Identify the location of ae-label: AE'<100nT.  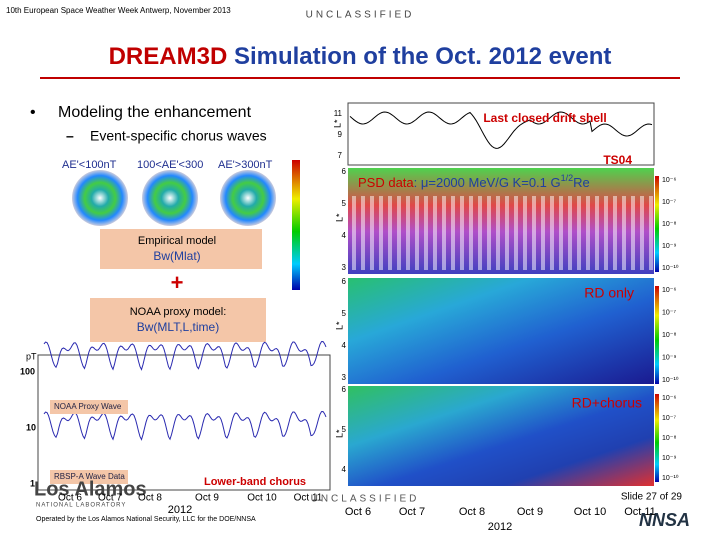
(89, 165).